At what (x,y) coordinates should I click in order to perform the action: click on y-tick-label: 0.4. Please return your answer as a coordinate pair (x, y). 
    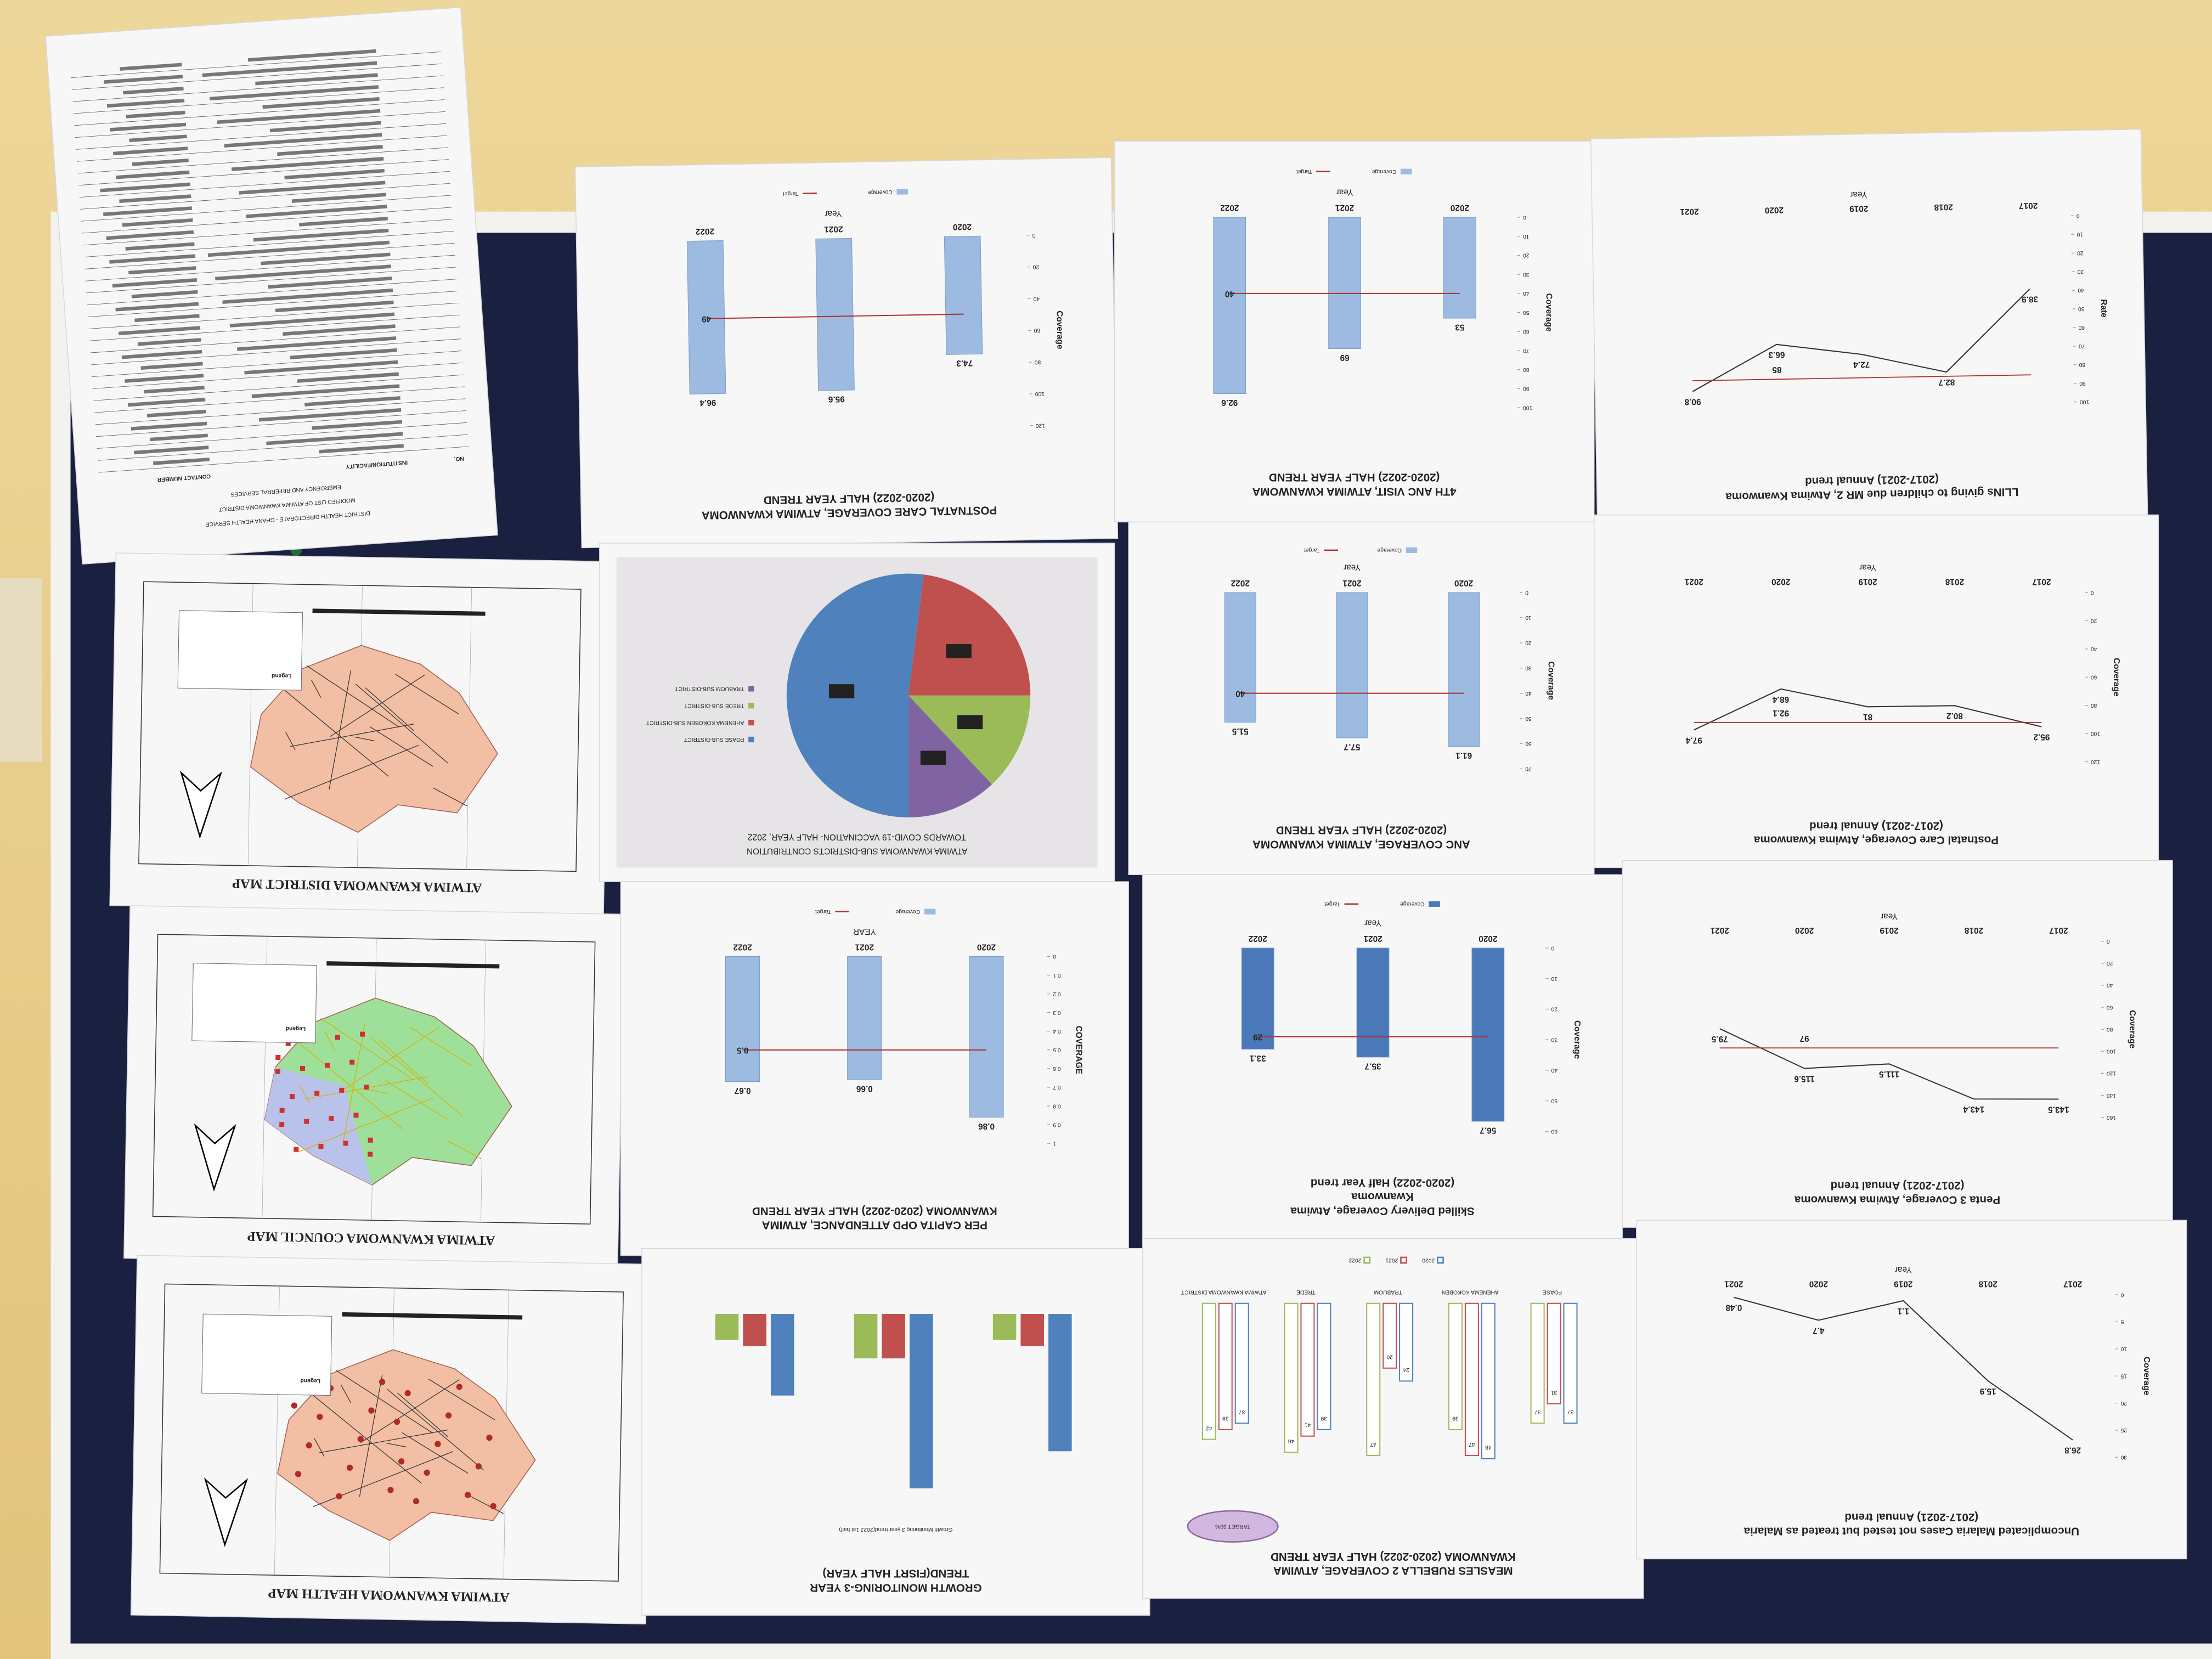
    Looking at the image, I should click on (1057, 1031).